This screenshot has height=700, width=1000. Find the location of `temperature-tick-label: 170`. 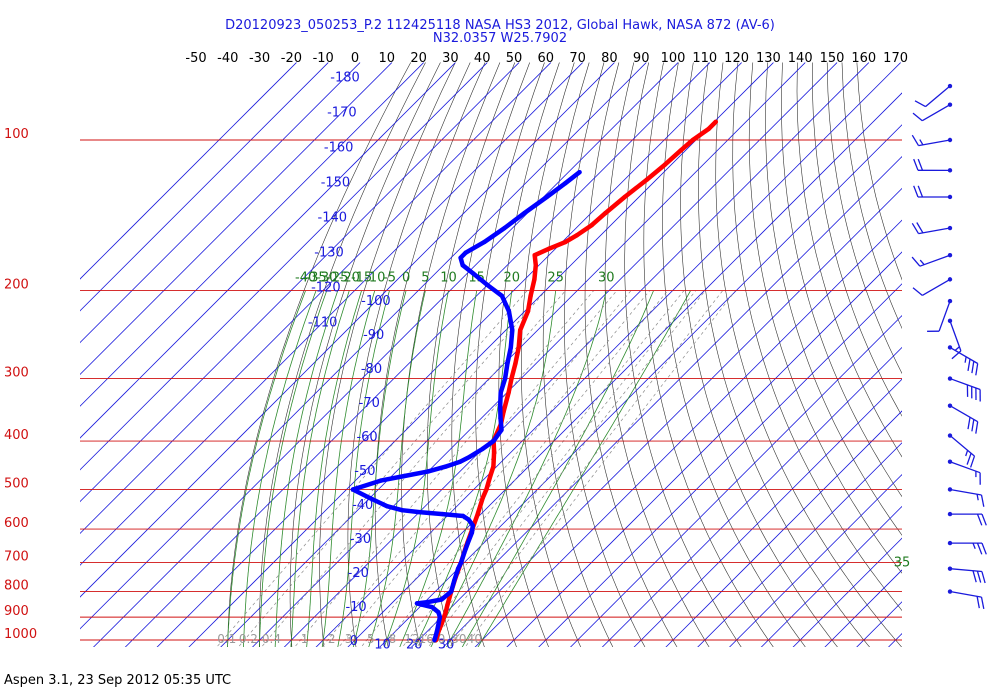

temperature-tick-label: 170 is located at coordinates (895, 58).